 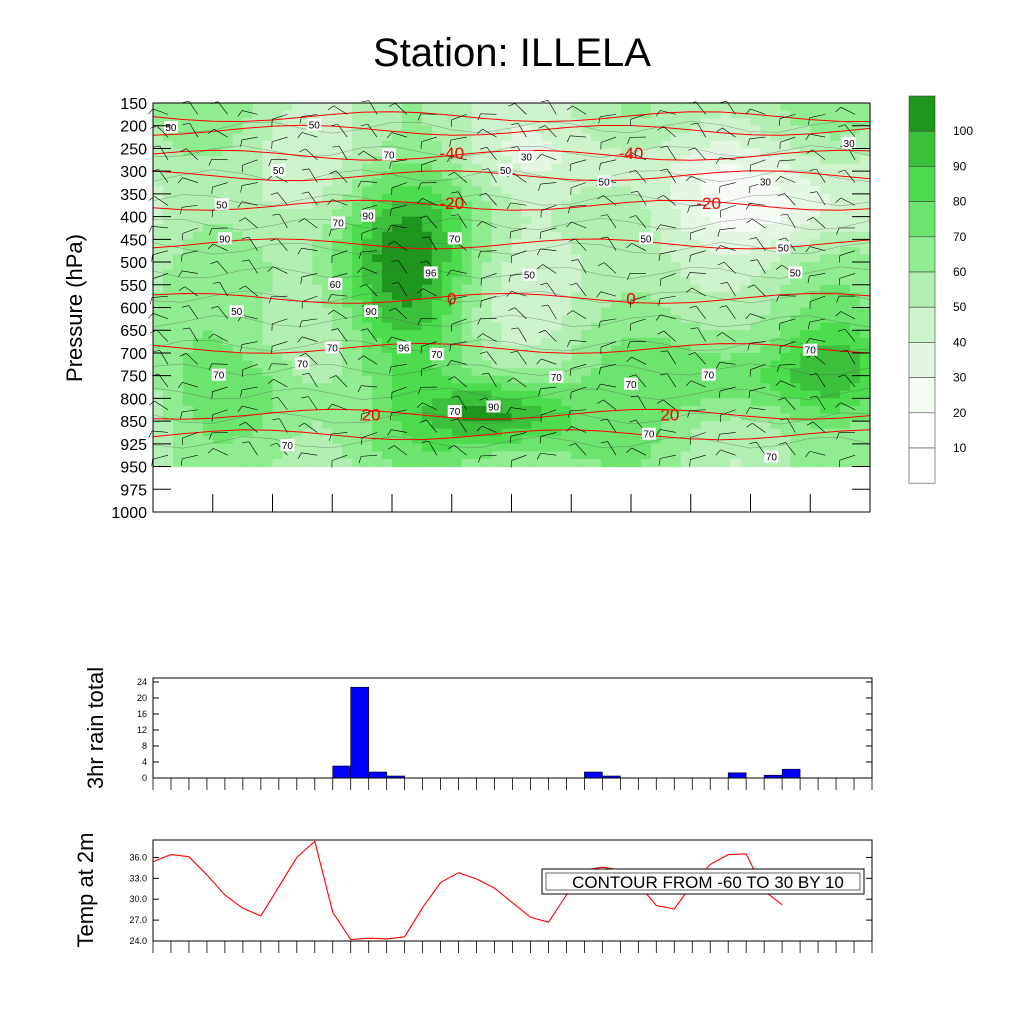 What do you see at coordinates (791, 773) in the screenshot?
I see `rain-bar` at bounding box center [791, 773].